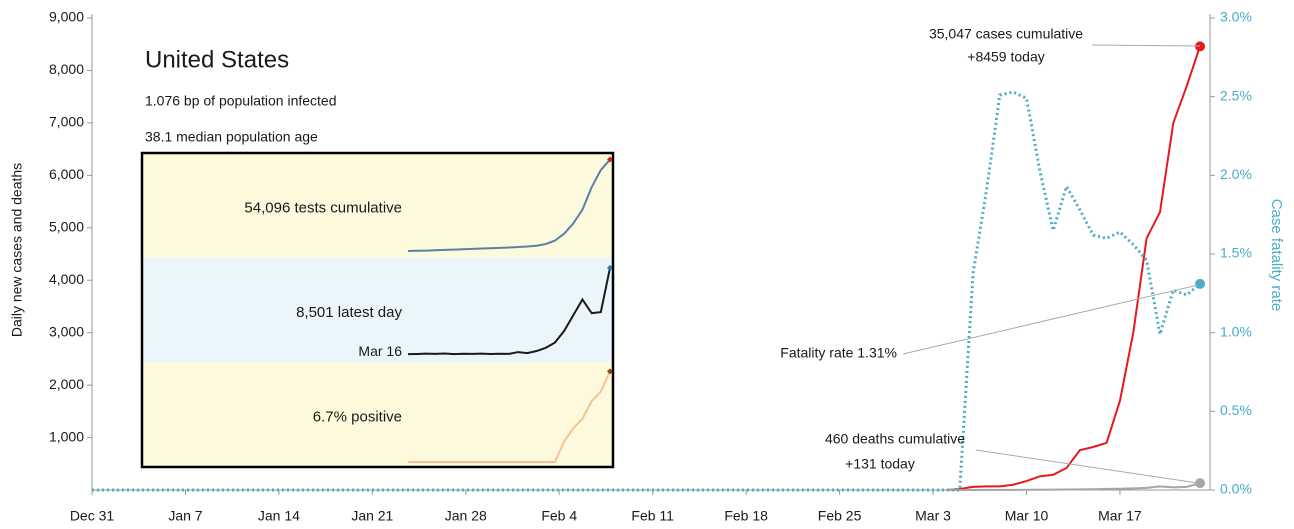 This screenshot has width=1294, height=529. Describe the element at coordinates (66, 17) in the screenshot. I see `y-tick-label: 9,000` at that location.